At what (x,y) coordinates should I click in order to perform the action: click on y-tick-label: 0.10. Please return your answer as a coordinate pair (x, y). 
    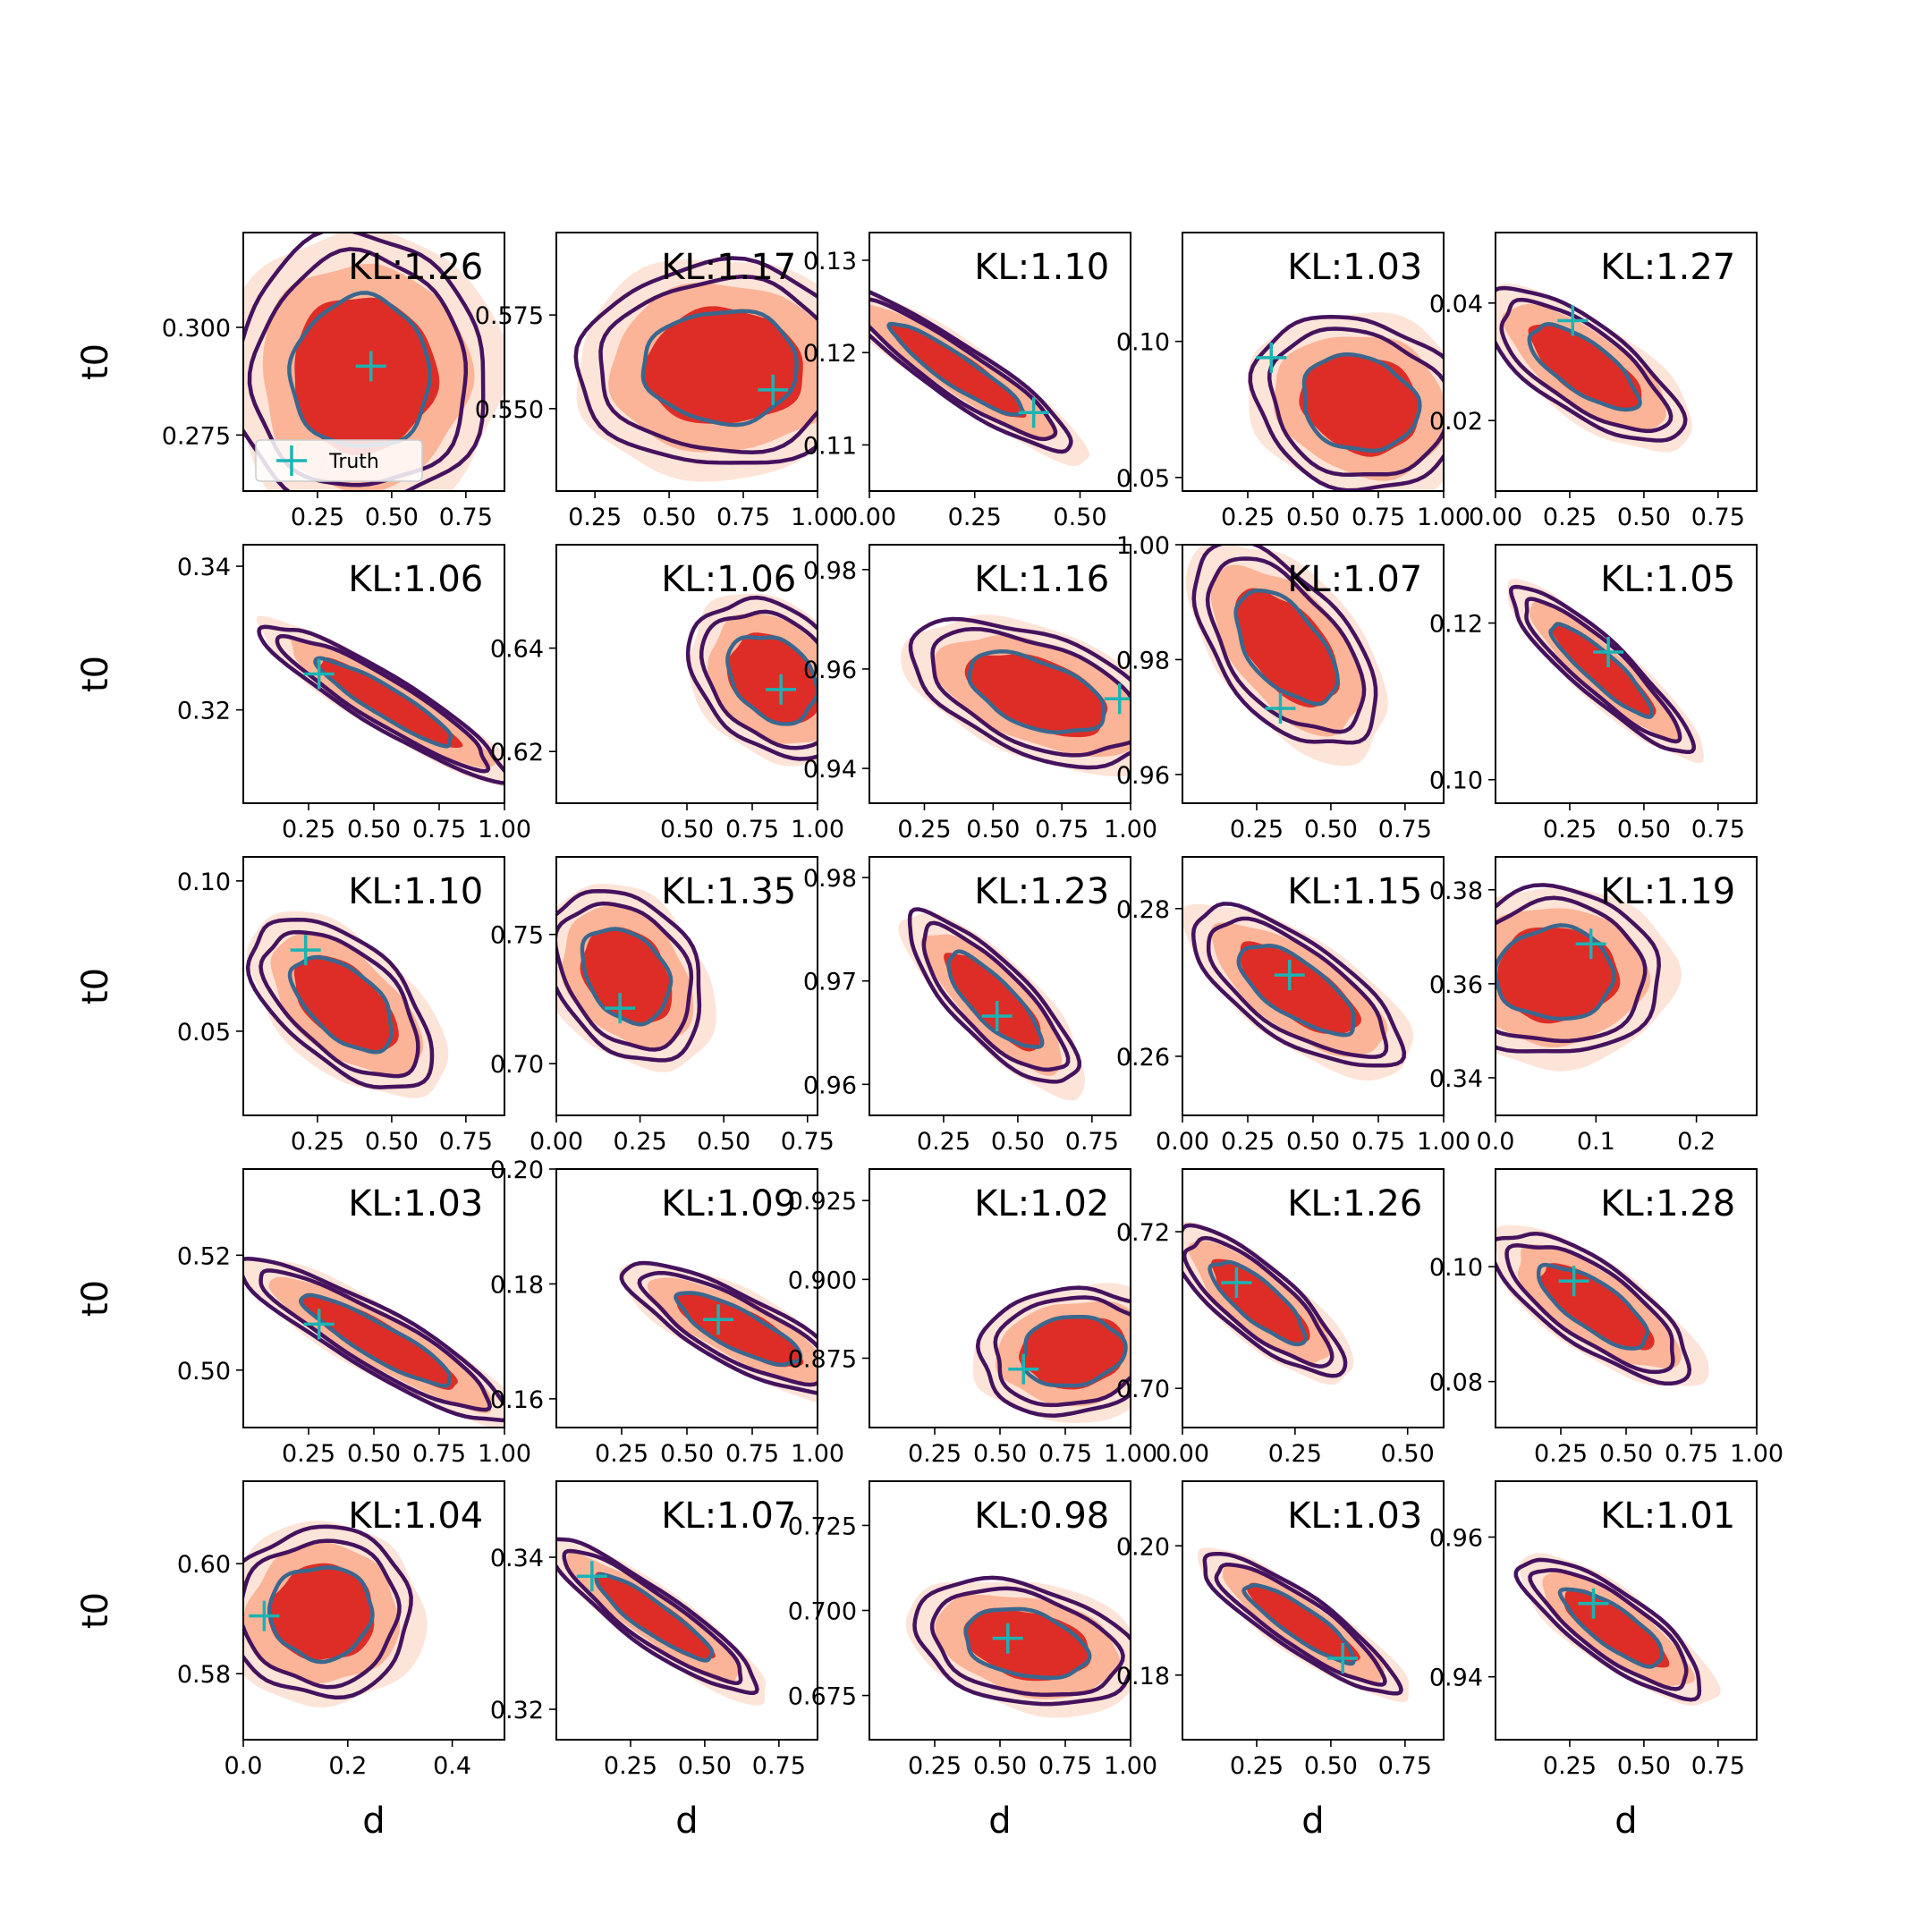
    Looking at the image, I should click on (1143, 343).